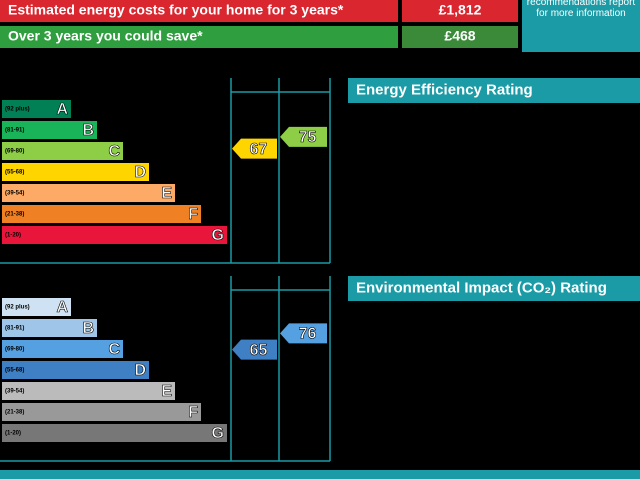 The height and width of the screenshot is (479, 640). What do you see at coordinates (481, 287) in the screenshot?
I see `panel-title: Environmental Impact (CO₂) Rating` at bounding box center [481, 287].